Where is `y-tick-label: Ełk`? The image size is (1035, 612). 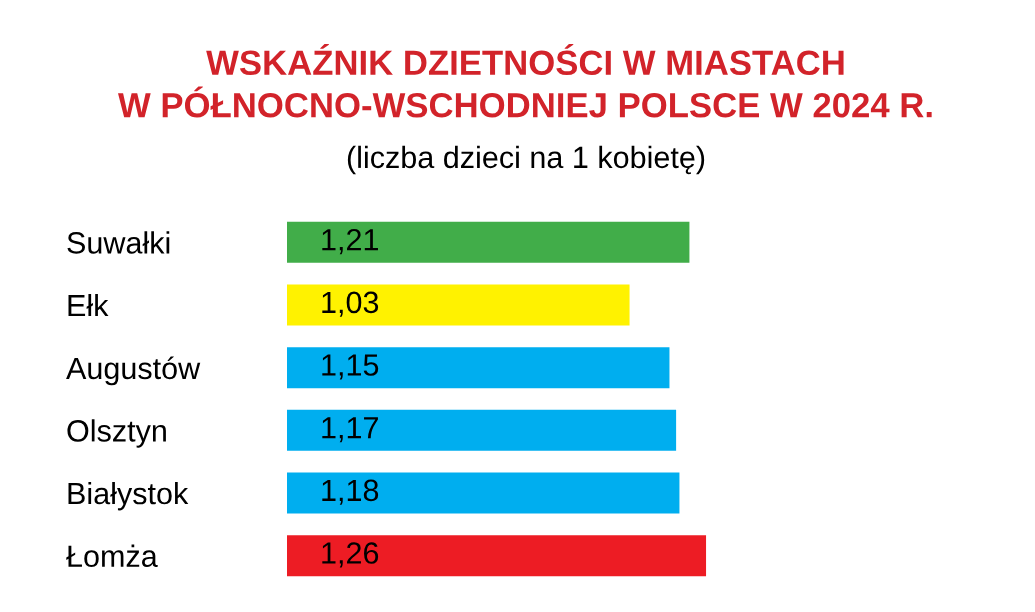 y-tick-label: Ełk is located at coordinates (88, 305).